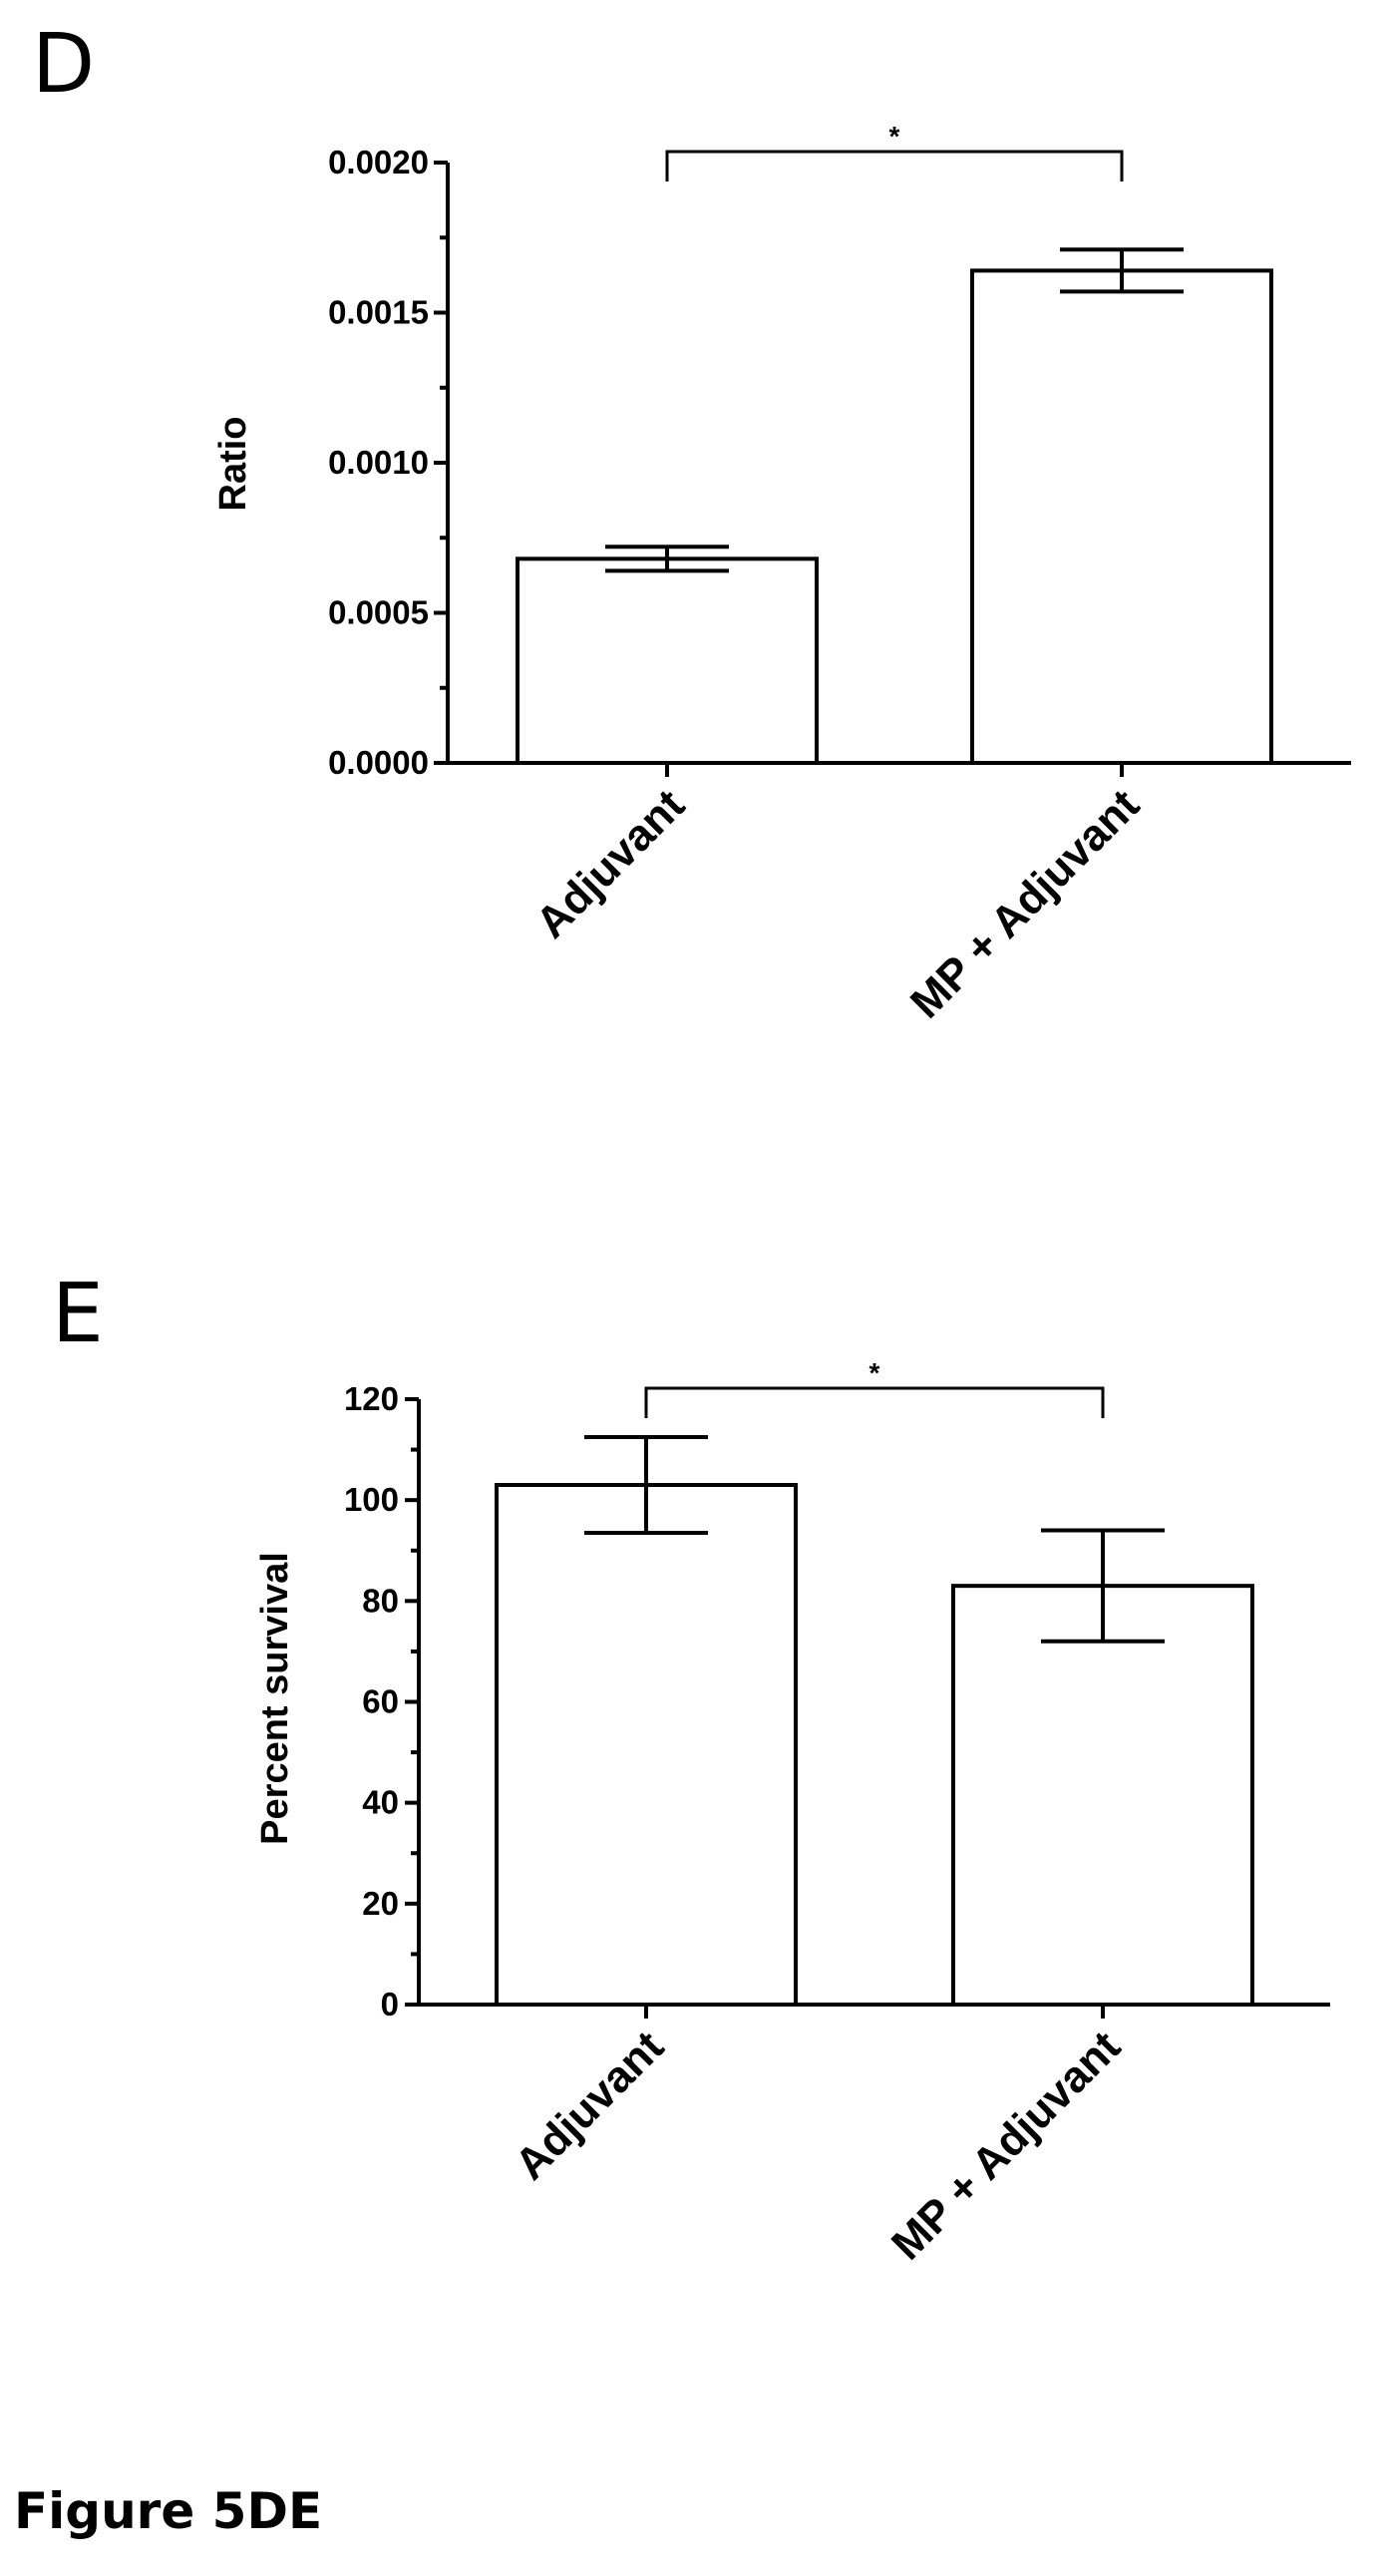 The image size is (1383, 2576). Describe the element at coordinates (64, 64) in the screenshot. I see `panel-d-letter: D` at that location.